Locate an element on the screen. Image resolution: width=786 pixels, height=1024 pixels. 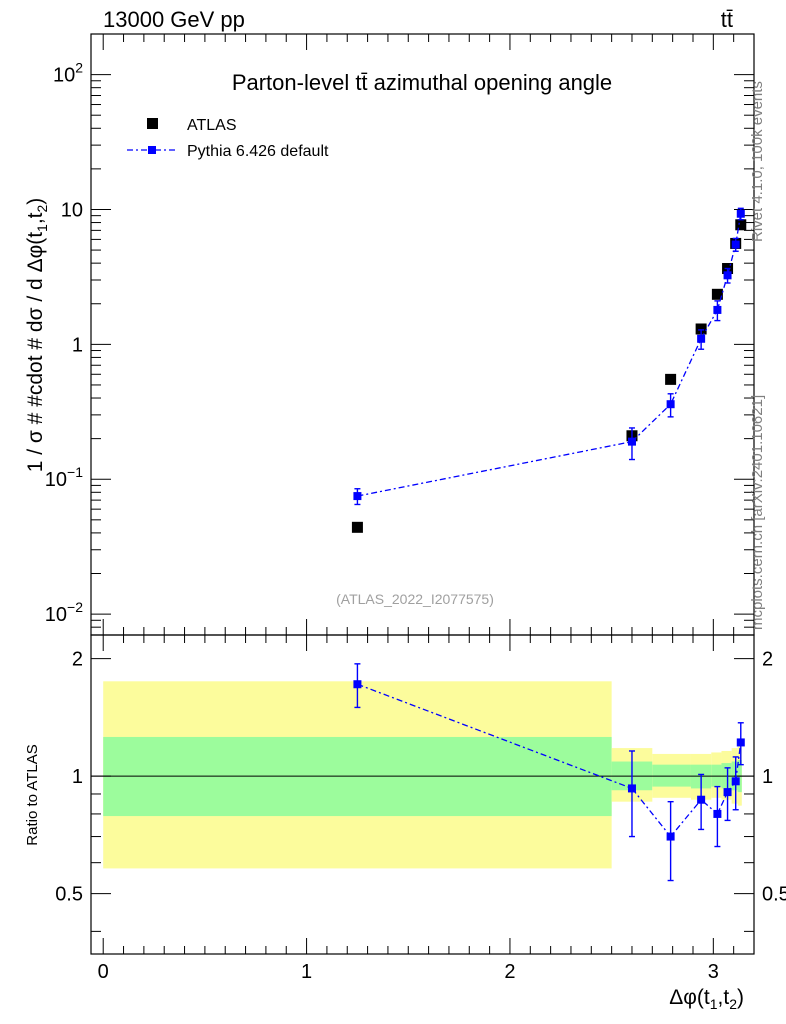
ratio-y-tick-label: 2 is located at coordinates (77, 660).